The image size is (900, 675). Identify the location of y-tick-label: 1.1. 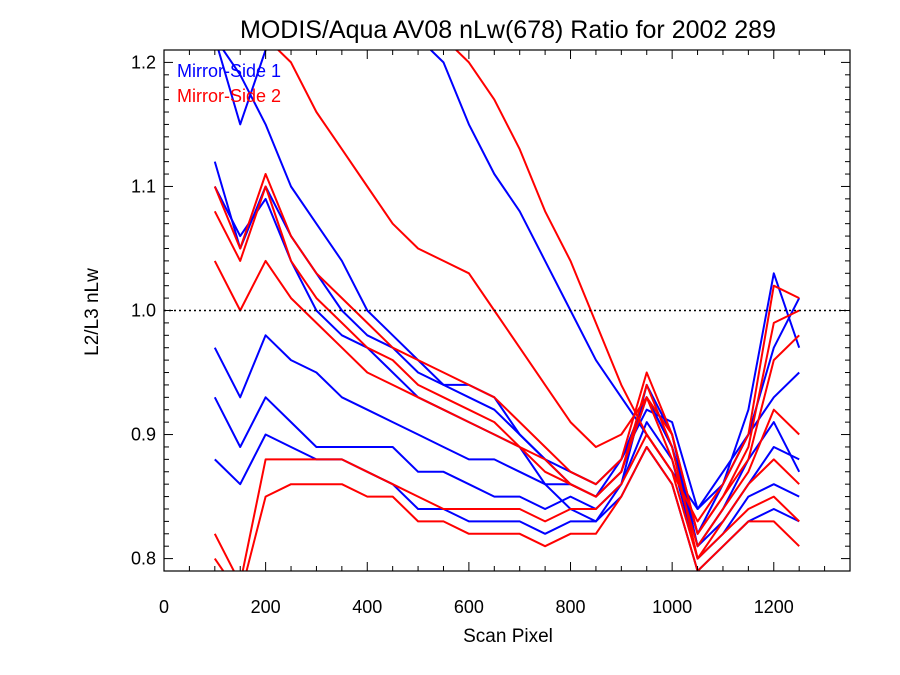
(143, 186).